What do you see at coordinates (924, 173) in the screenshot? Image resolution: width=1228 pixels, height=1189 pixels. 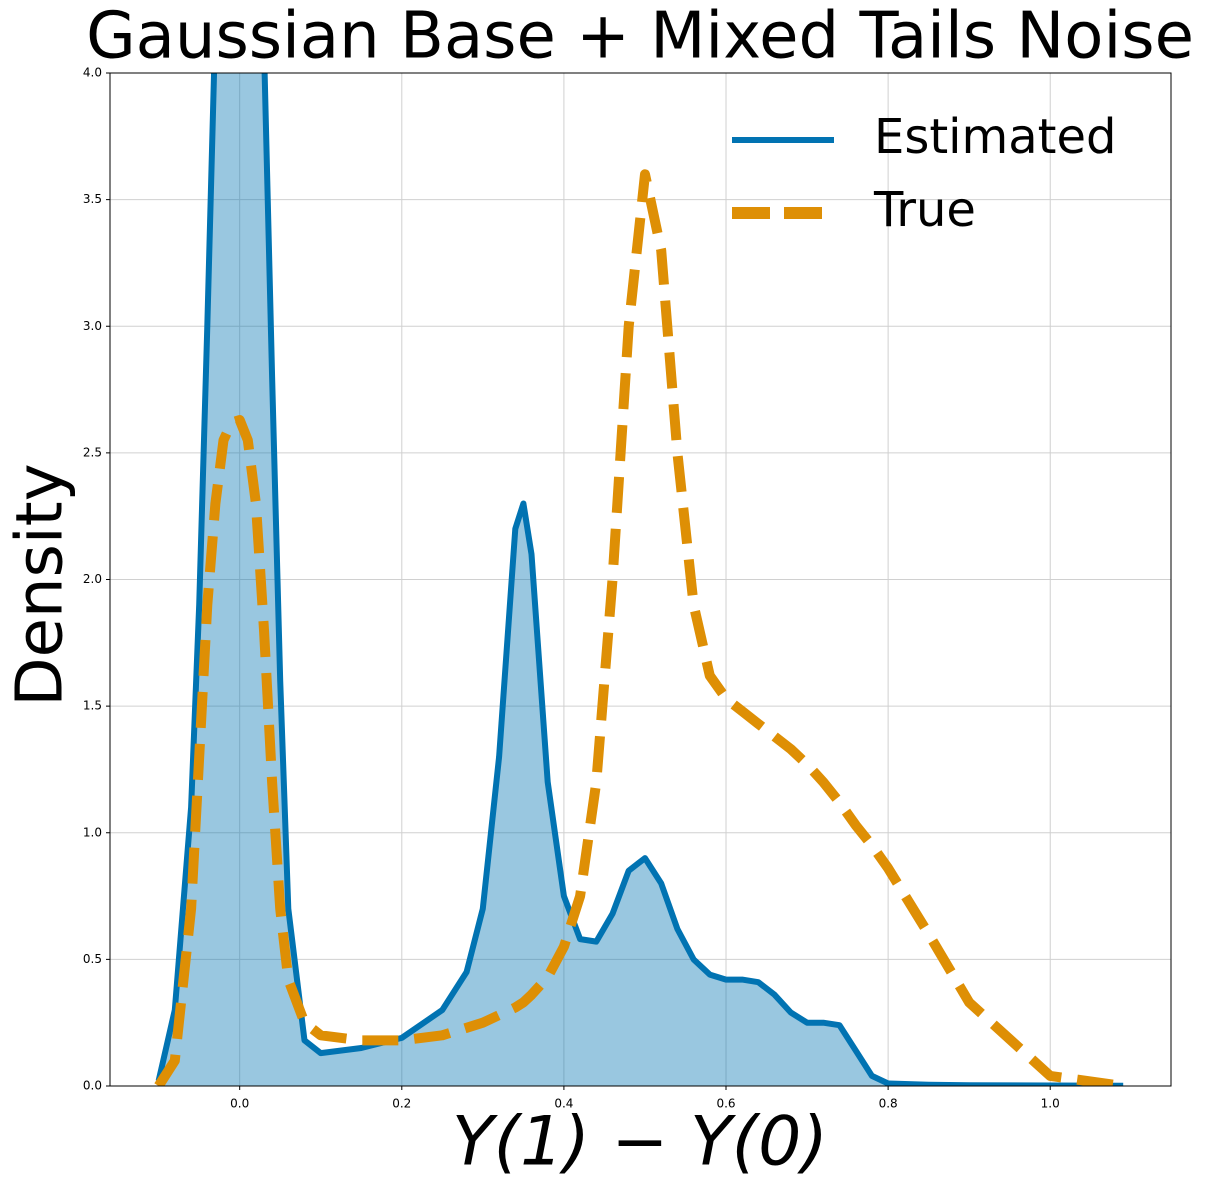 I see `legend: Estimated True` at bounding box center [924, 173].